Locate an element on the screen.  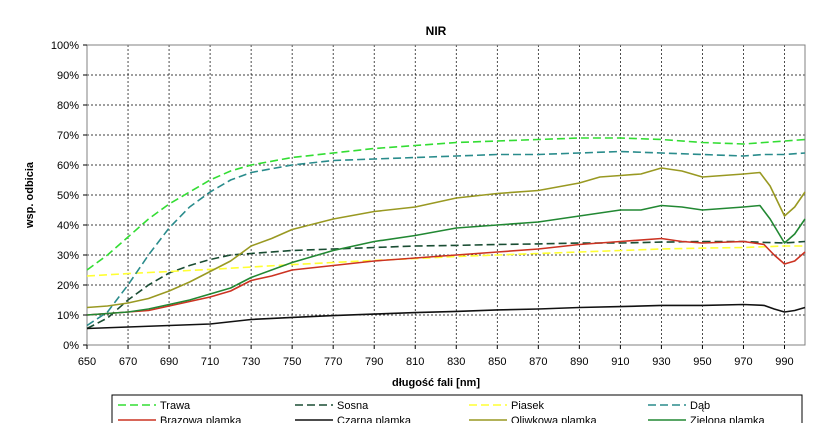
y-tick-label-9: 90% is located at coordinates (68, 76).